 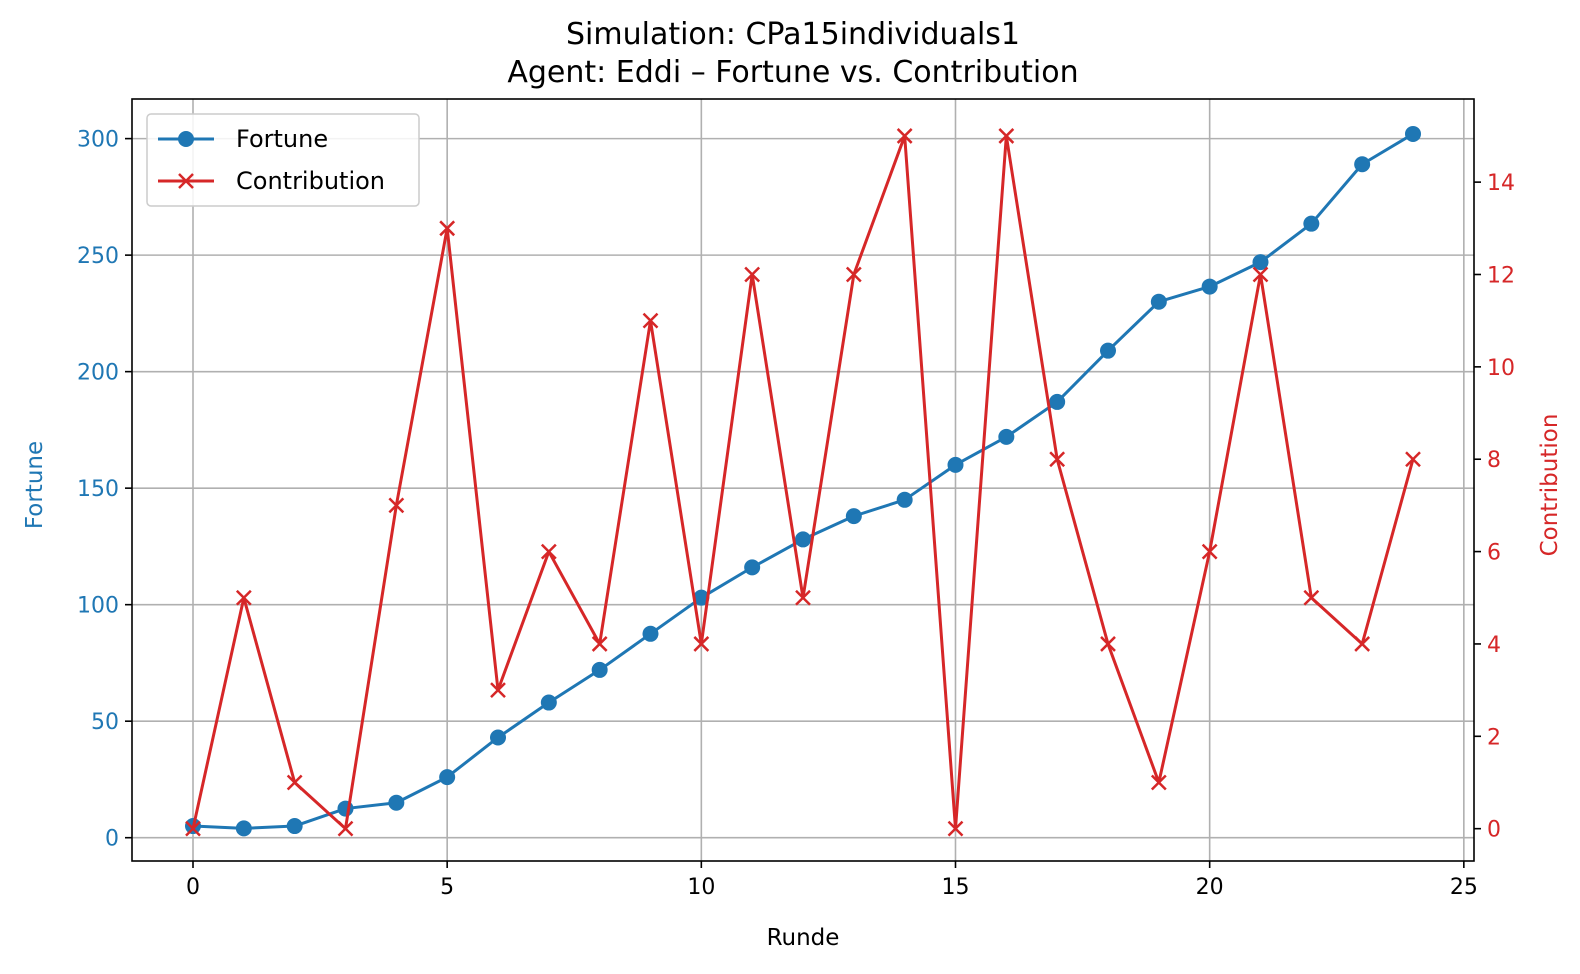 I want to click on x-tick-label: 25, so click(x=1464, y=887).